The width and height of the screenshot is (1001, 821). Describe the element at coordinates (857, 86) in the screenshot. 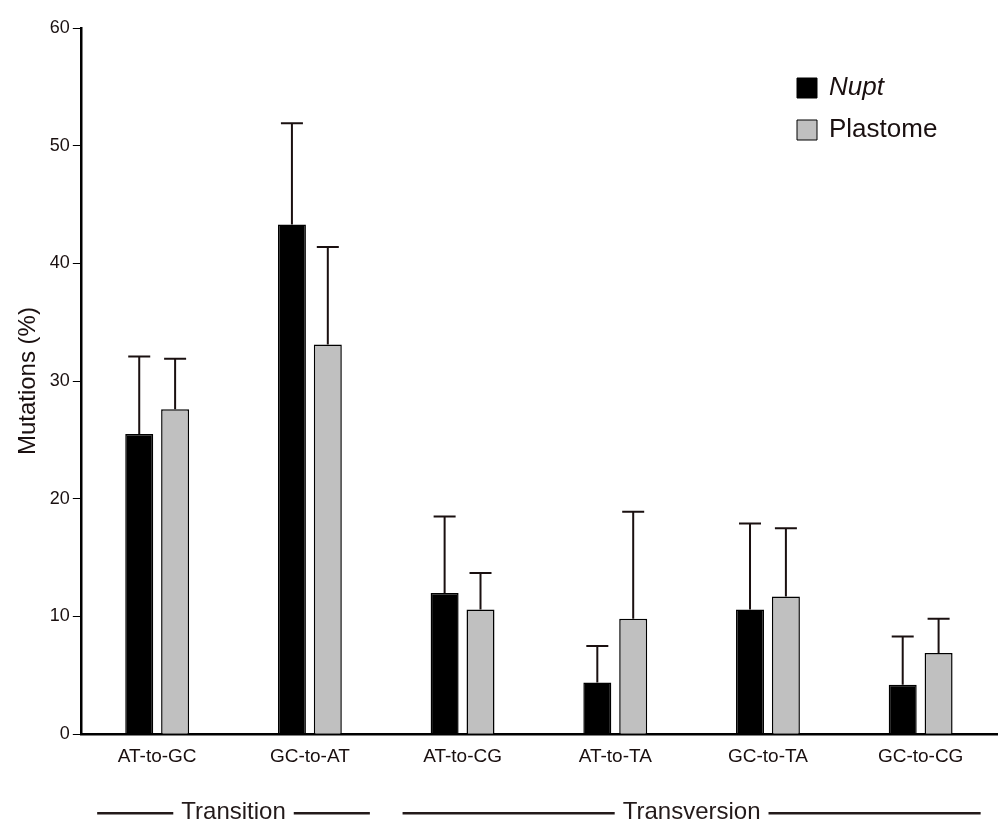

I see `legend-label: Nupt` at that location.